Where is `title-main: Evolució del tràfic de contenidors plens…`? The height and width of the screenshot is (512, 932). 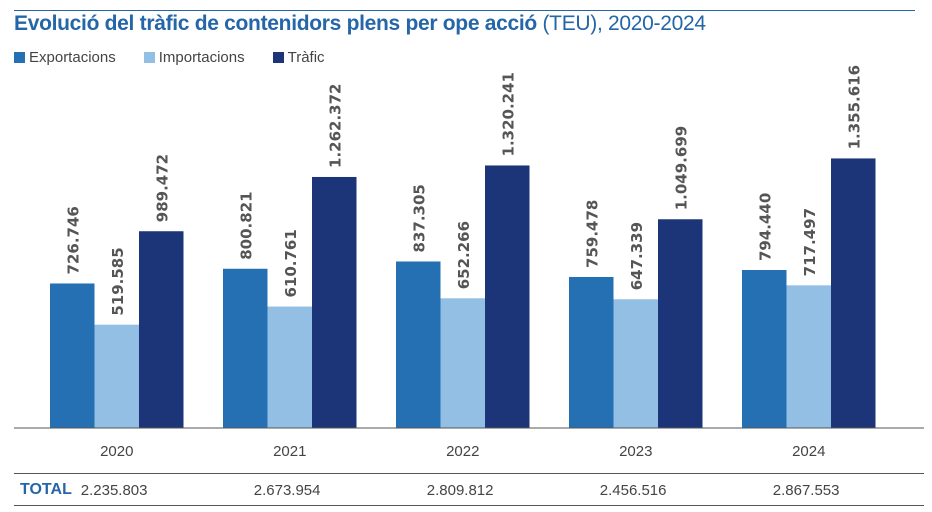
title-main: Evolució del tràfic de contenidors plens… is located at coordinates (275, 23).